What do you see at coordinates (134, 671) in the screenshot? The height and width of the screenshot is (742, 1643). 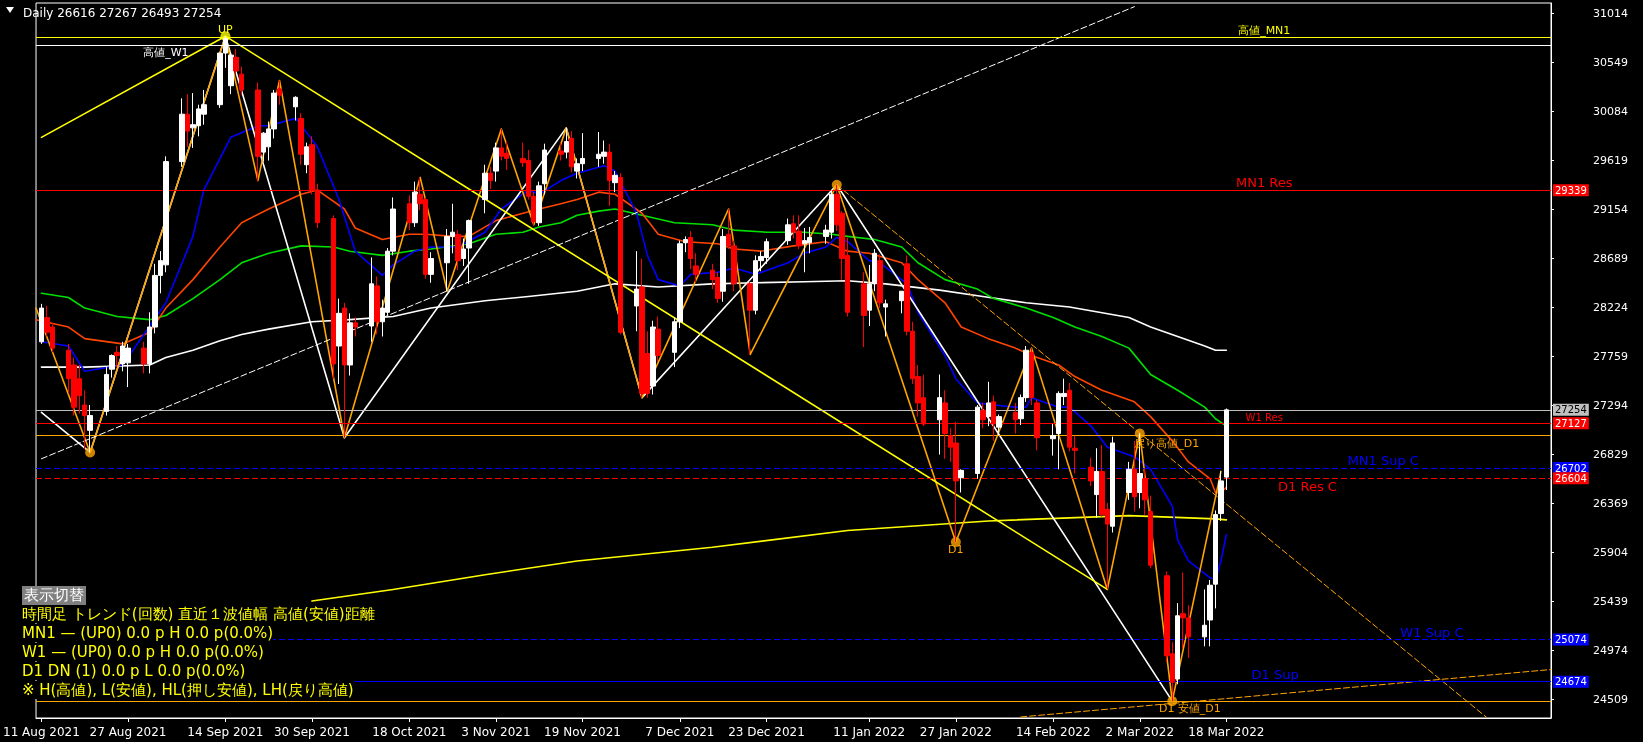 I see `annotation: D1 DN (1) 0.0 p L 0.0 p(0.0%)` at bounding box center [134, 671].